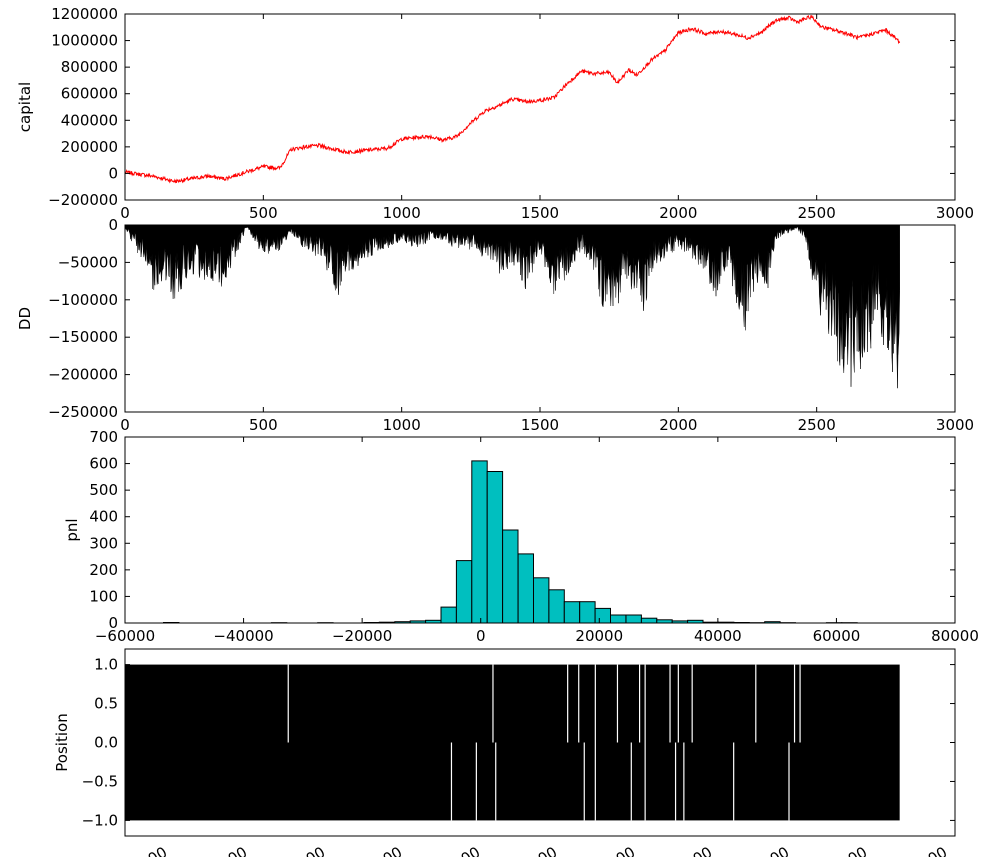 This screenshot has width=1000, height=857. What do you see at coordinates (103, 490) in the screenshot?
I see `pnl-ytick-label: 500` at bounding box center [103, 490].